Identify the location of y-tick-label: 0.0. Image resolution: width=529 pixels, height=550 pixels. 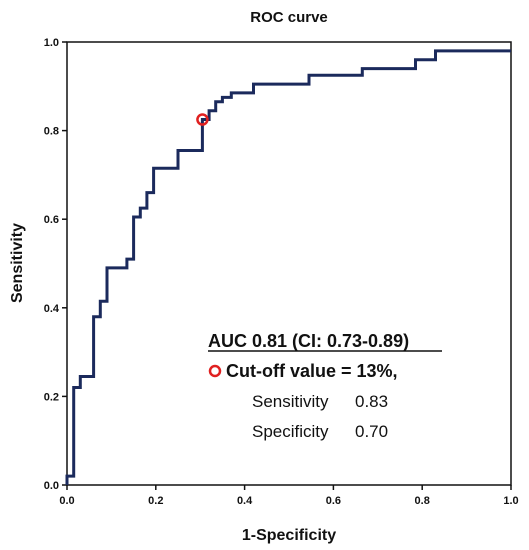
(51, 486).